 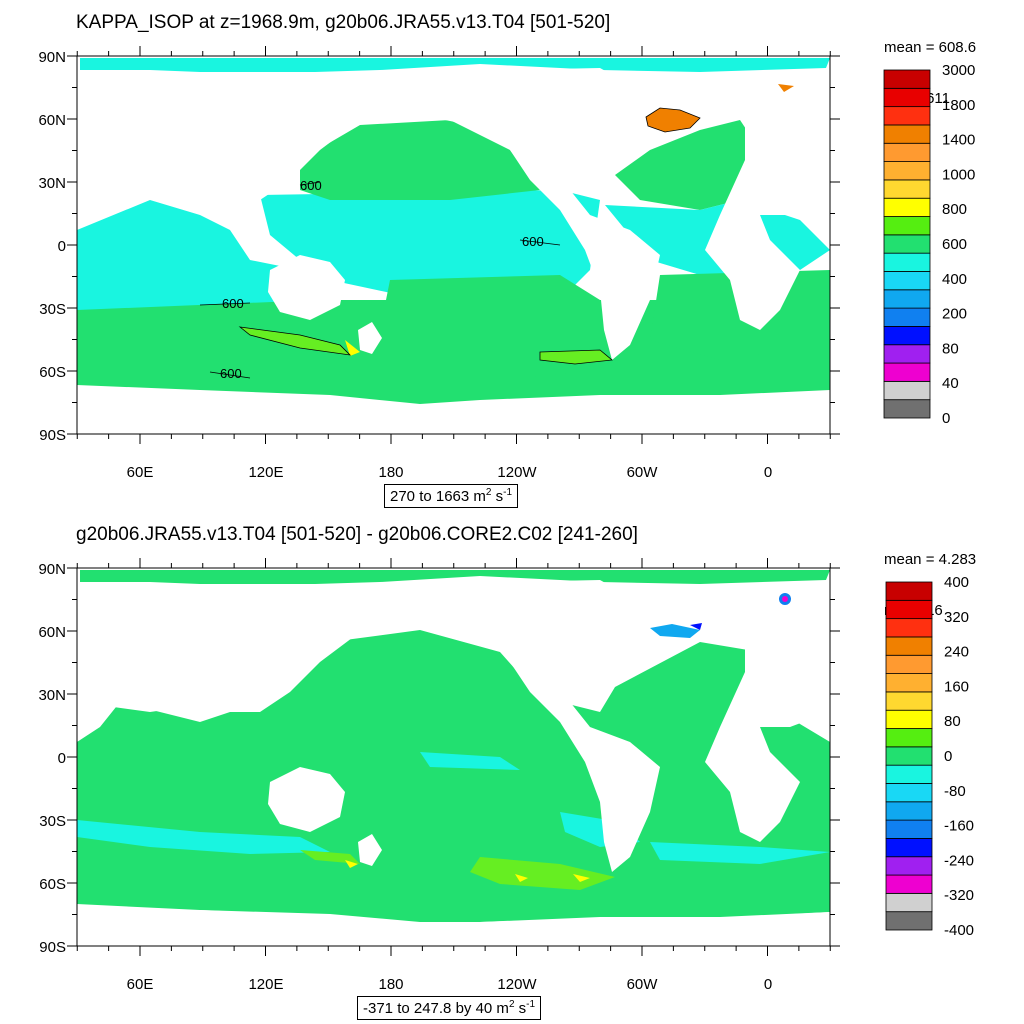 What do you see at coordinates (954, 244) in the screenshot?
I see `colorbar-label: 600` at bounding box center [954, 244].